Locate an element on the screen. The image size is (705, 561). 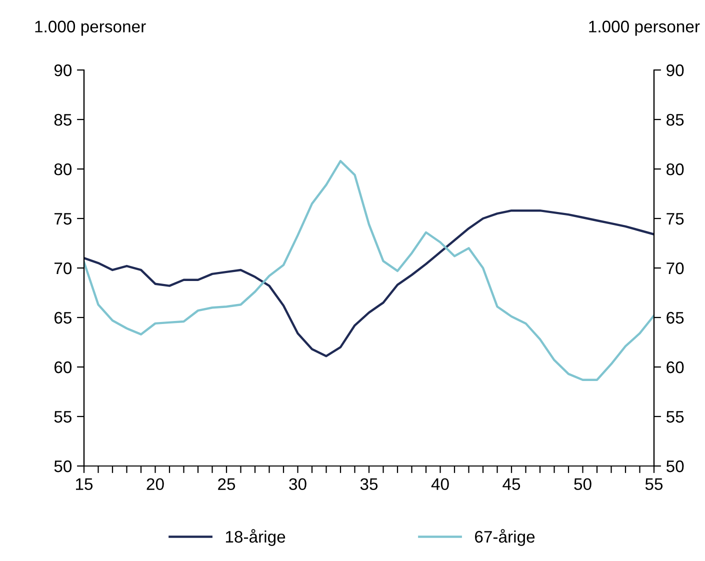
y2-tick-label: 75 is located at coordinates (675, 219).